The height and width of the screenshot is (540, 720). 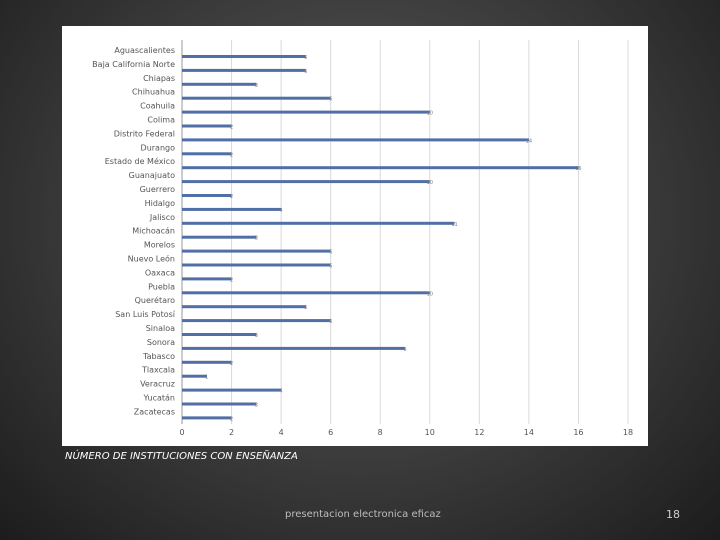 I want to click on x-tick-label: 16, so click(x=578, y=432).